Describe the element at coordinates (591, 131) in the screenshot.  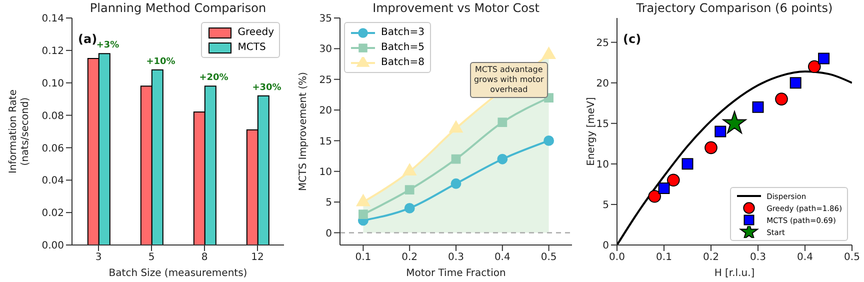
I see `y-axis-title: Energy [meV]` at that location.